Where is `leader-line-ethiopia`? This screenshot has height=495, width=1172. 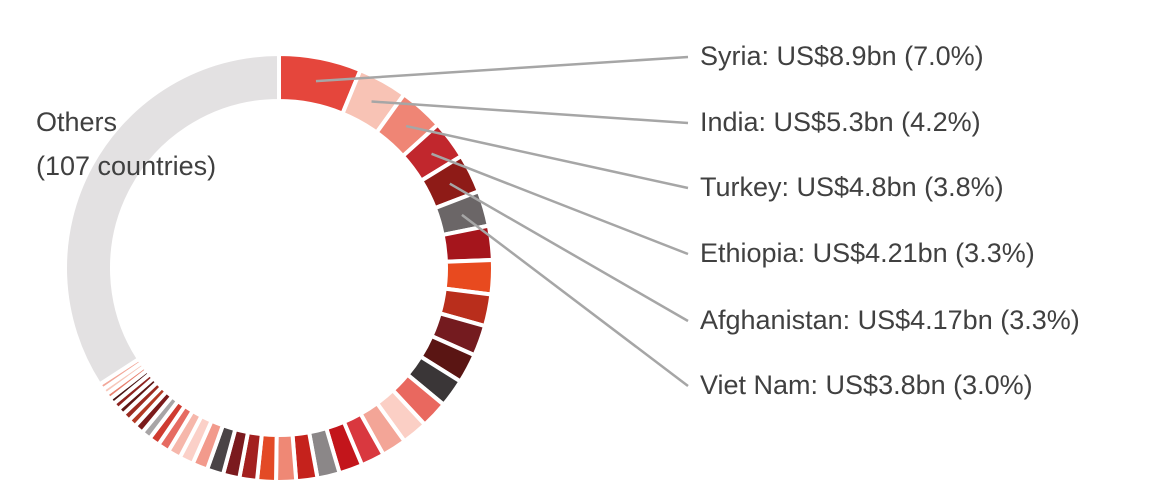
leader-line-ethiopia is located at coordinates (560, 204).